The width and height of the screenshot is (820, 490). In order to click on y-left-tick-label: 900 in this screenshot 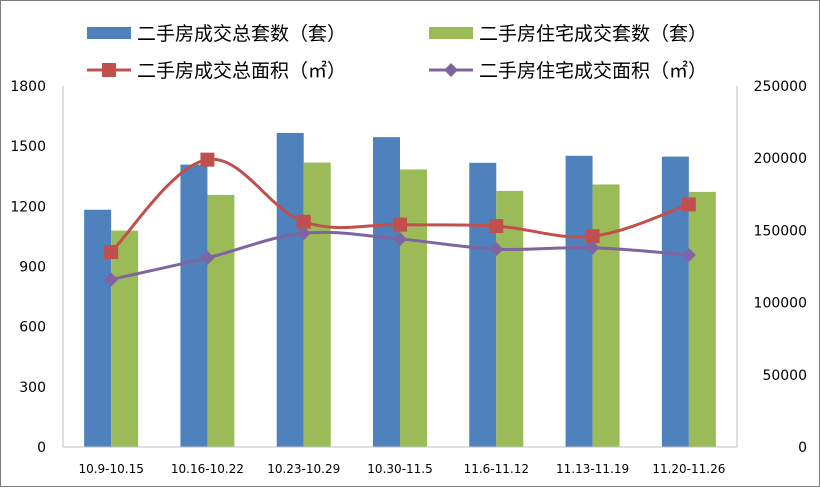, I will do `click(32, 268)`.